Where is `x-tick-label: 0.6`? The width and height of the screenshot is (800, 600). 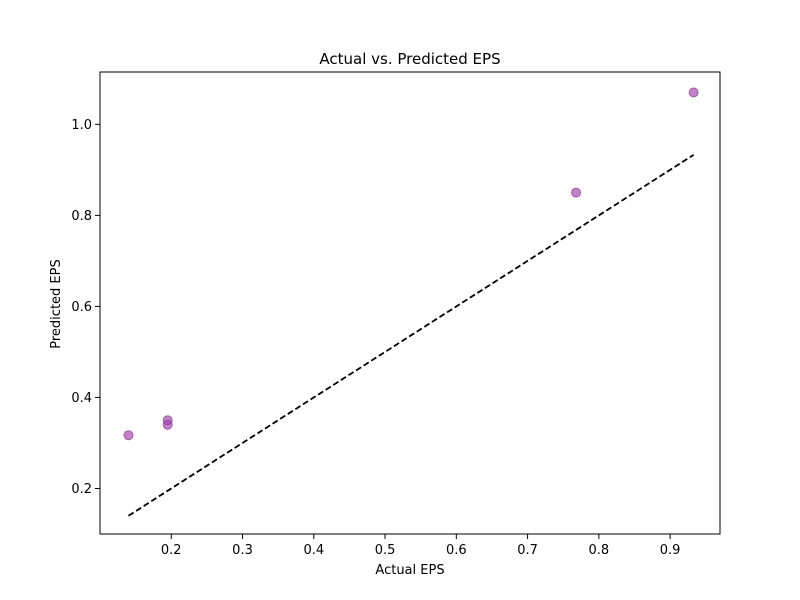
x-tick-label: 0.6 is located at coordinates (456, 550).